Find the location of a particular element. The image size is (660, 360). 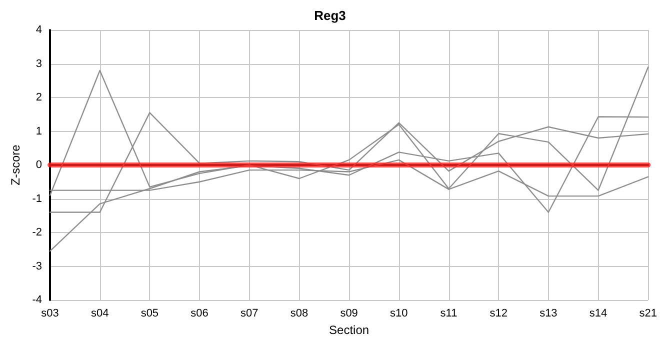

x-tick-label: s10 is located at coordinates (399, 314).